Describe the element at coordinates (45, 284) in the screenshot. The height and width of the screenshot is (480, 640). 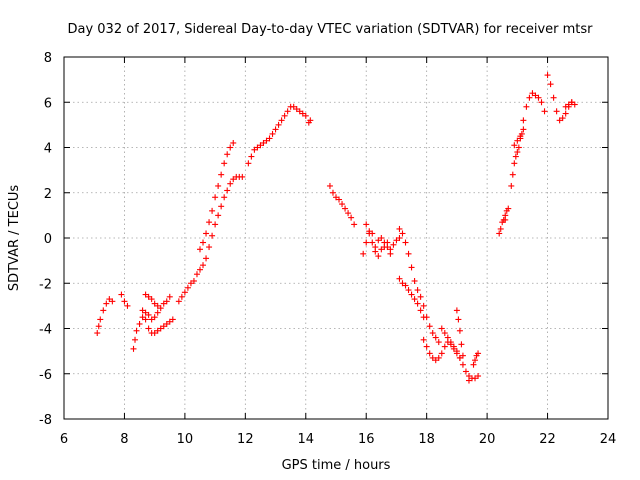
I see `y-tick-label: -2` at that location.